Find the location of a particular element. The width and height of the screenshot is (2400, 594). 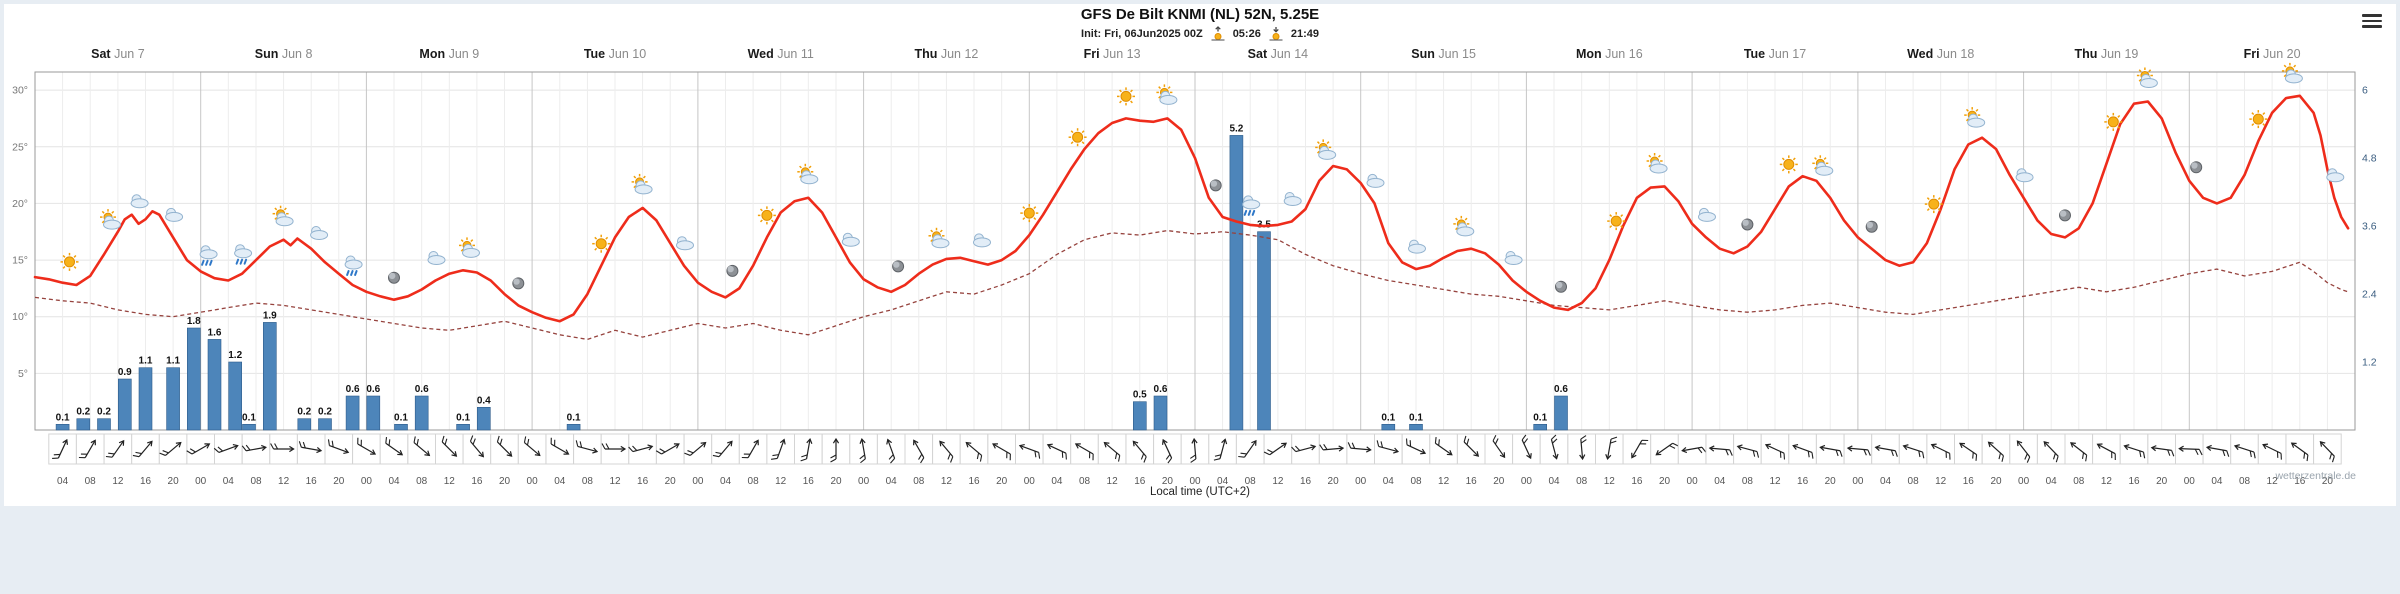

wind-barb-box is located at coordinates (118, 449).